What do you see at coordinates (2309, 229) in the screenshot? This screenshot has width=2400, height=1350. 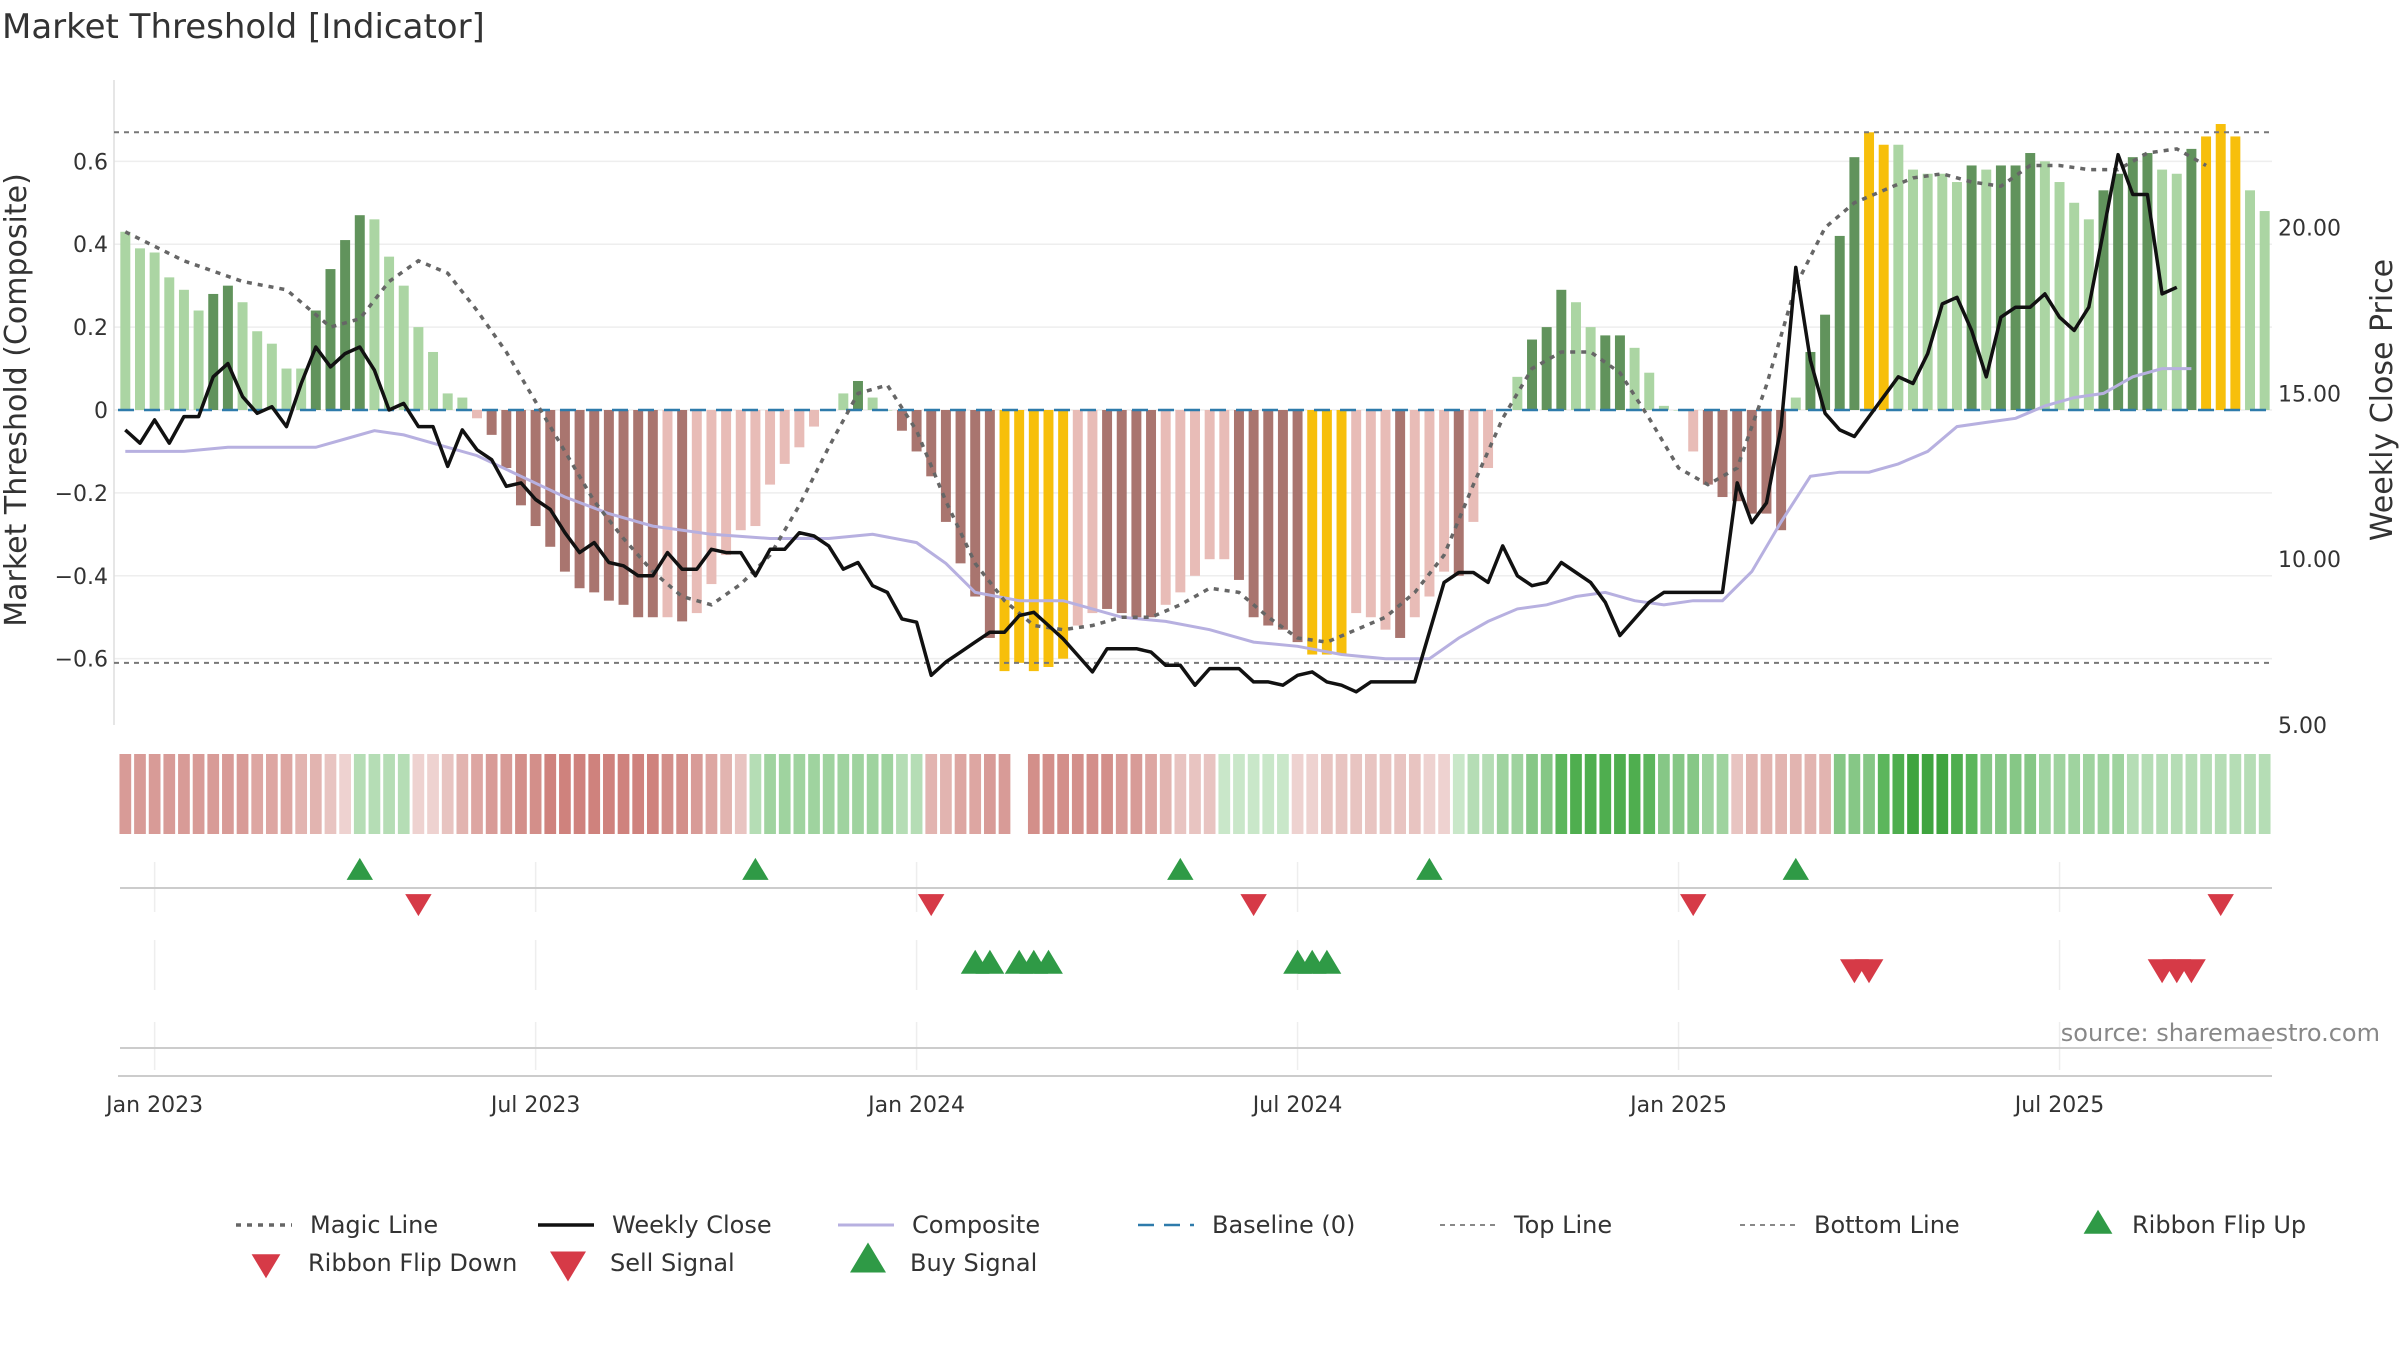 I see `y2-tick-label: 20.00` at bounding box center [2309, 229].